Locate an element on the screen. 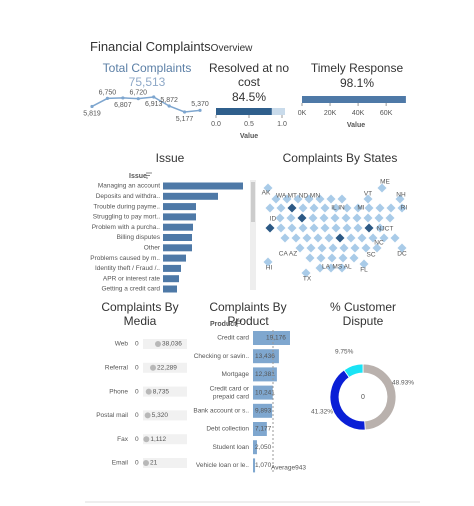  data-label: 6,913 is located at coordinates (154, 104).